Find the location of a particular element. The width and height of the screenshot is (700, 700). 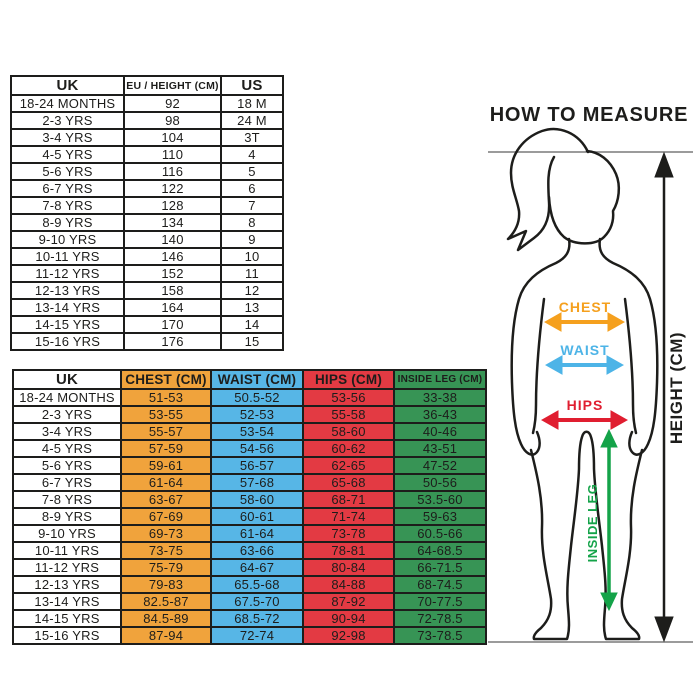

table-cell: 11 is located at coordinates (252, 273).